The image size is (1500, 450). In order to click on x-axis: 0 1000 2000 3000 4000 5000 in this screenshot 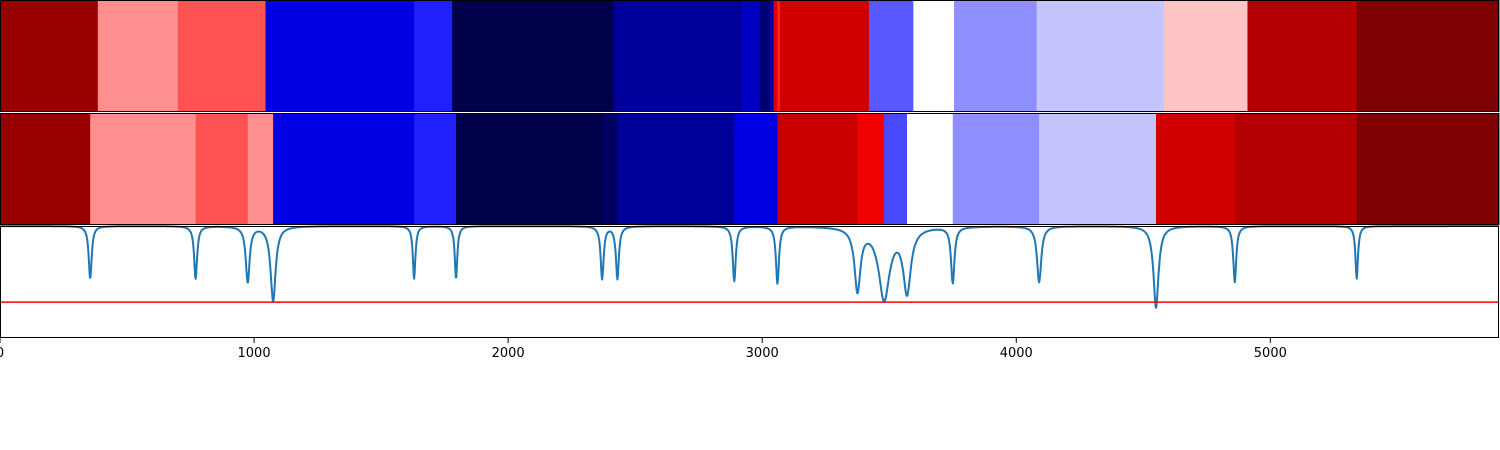, I will do `click(643, 349)`.